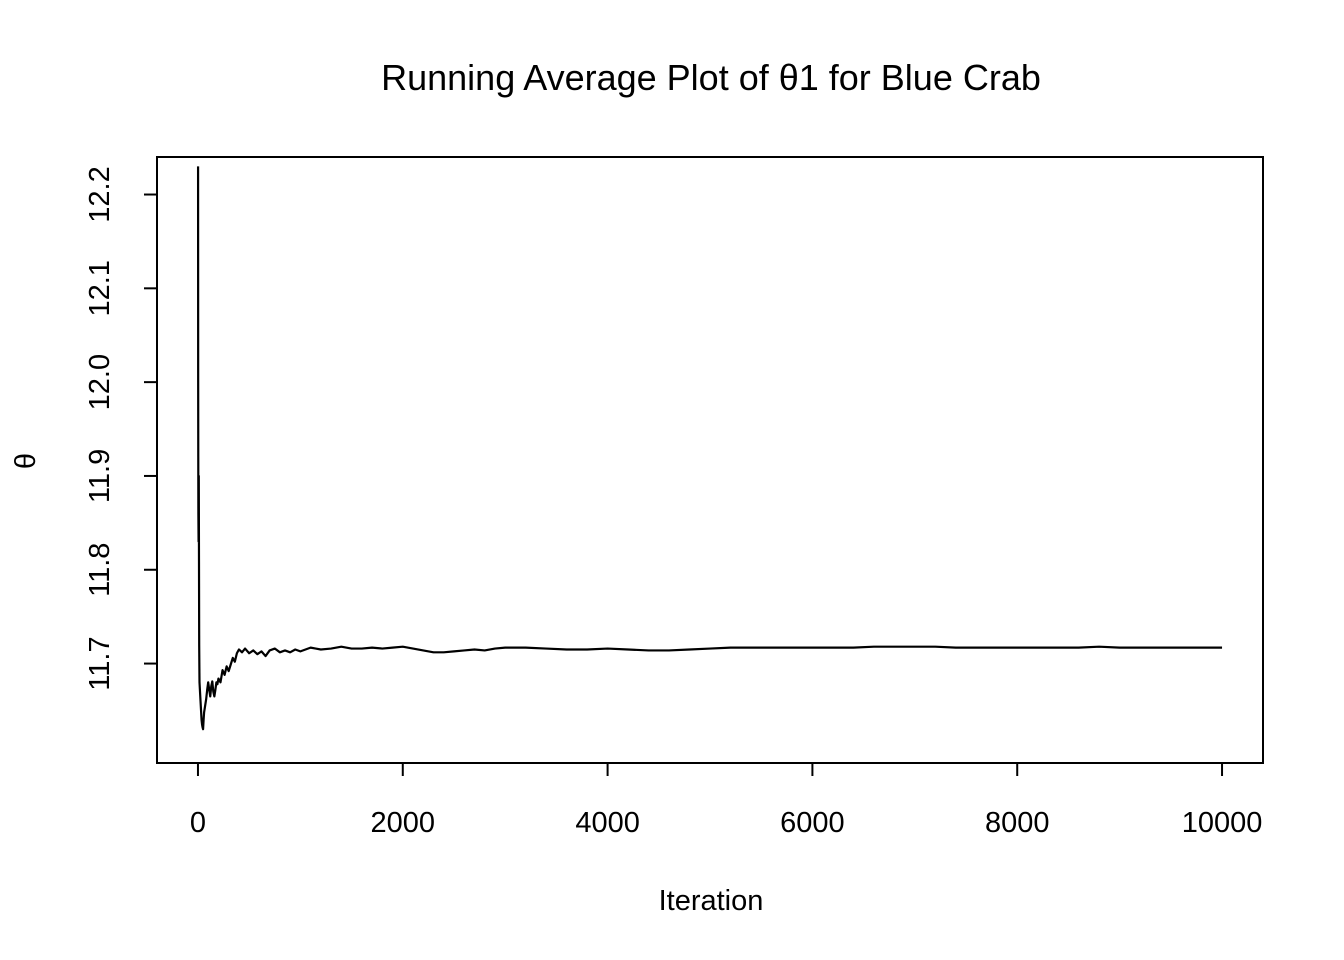 The height and width of the screenshot is (960, 1344). Describe the element at coordinates (726, 800) in the screenshot. I see `x-axis: 0 2000 4000 6000 8000 10000` at that location.